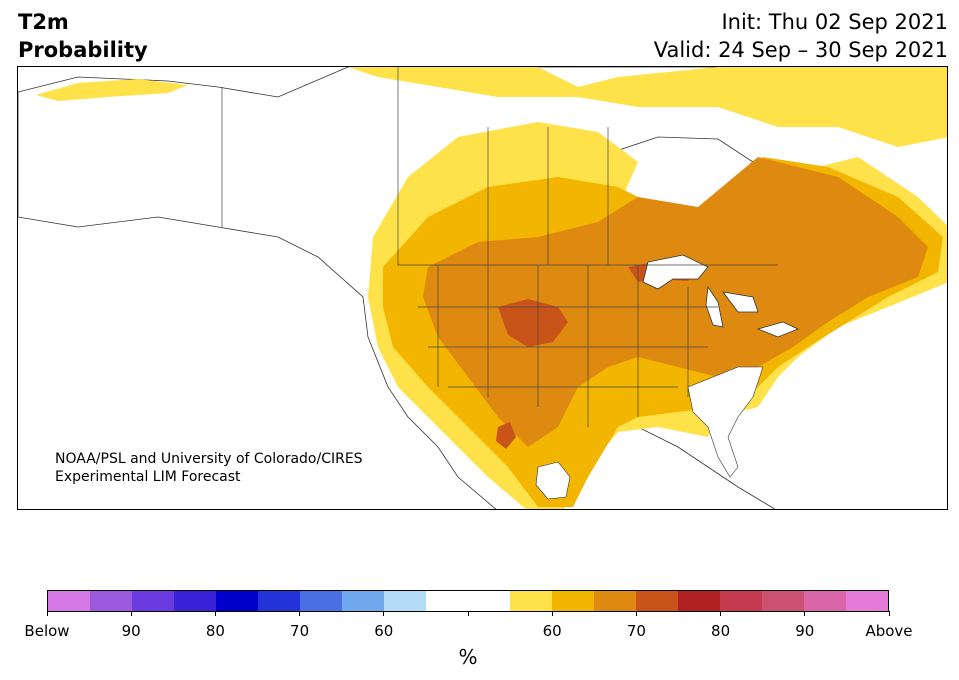 This screenshot has width=959, height=680. Describe the element at coordinates (112, 90) in the screenshot. I see `prob-50-60-alaska` at that location.